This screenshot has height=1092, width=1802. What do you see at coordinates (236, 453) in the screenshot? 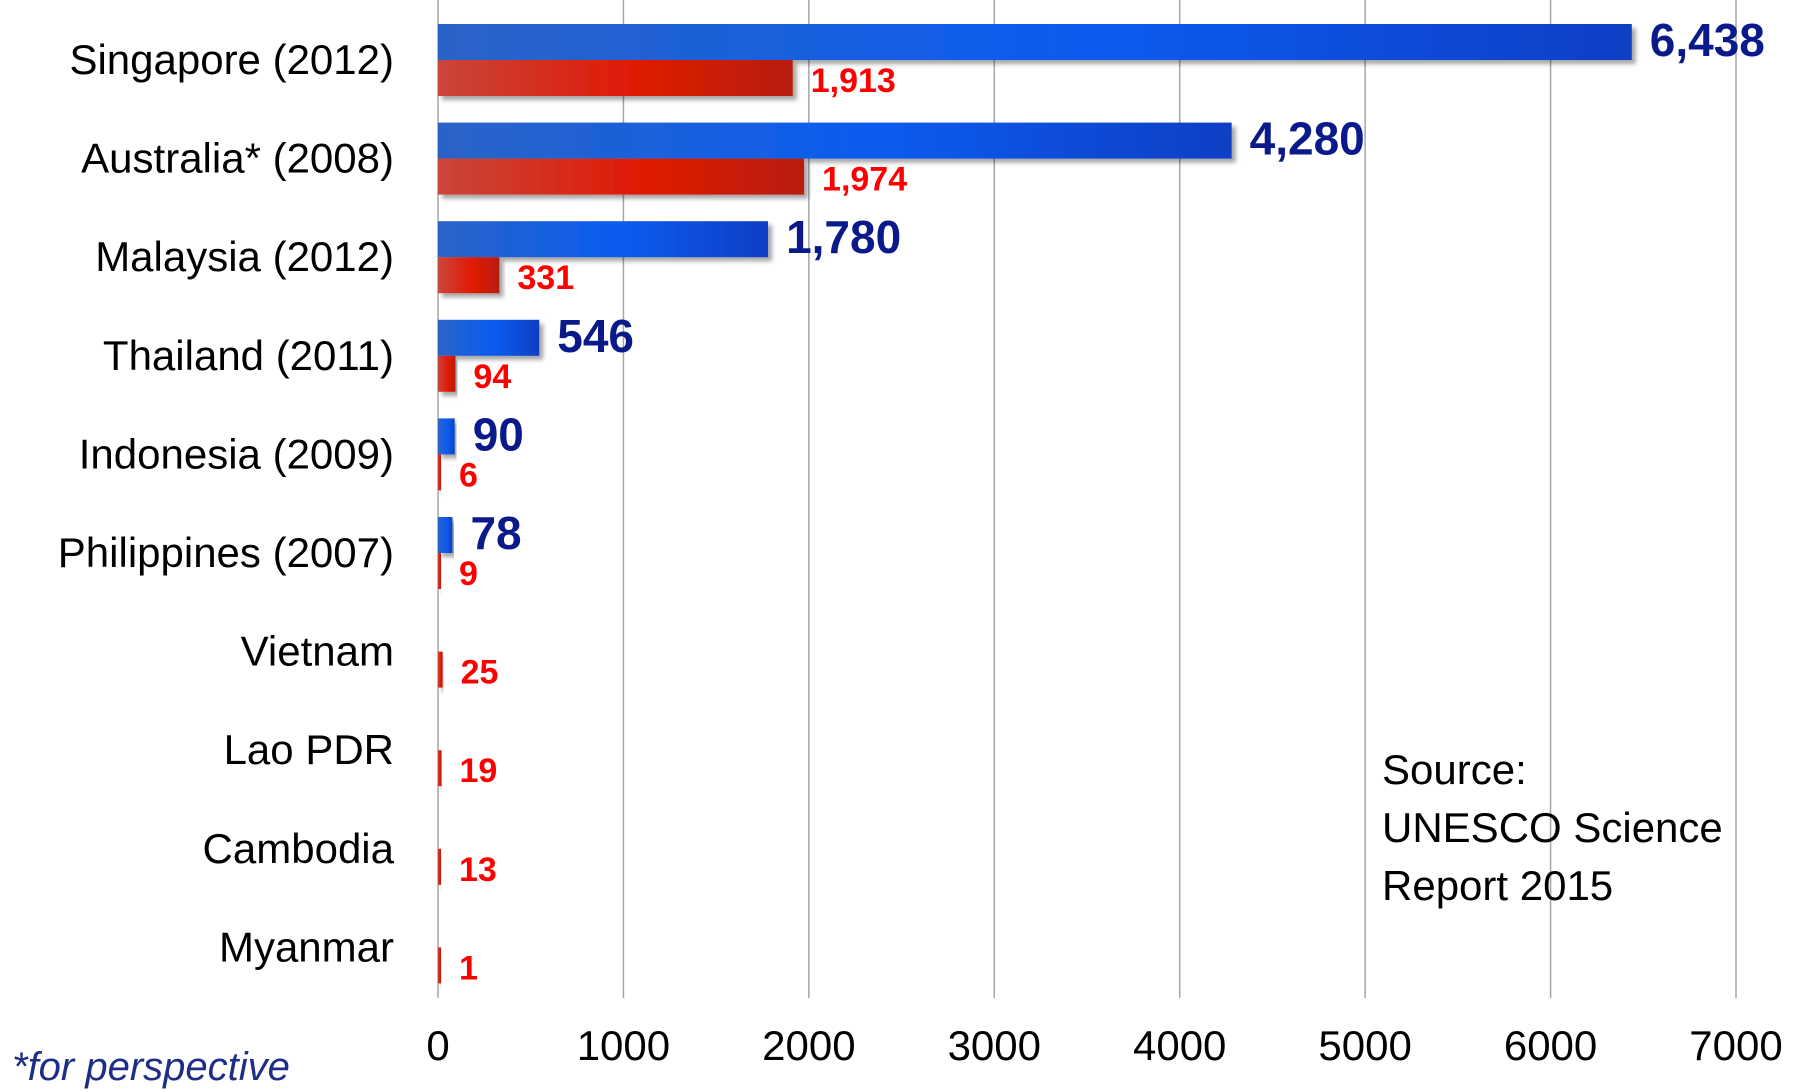
I see `category-label: Indonesia (2009)` at bounding box center [236, 453].